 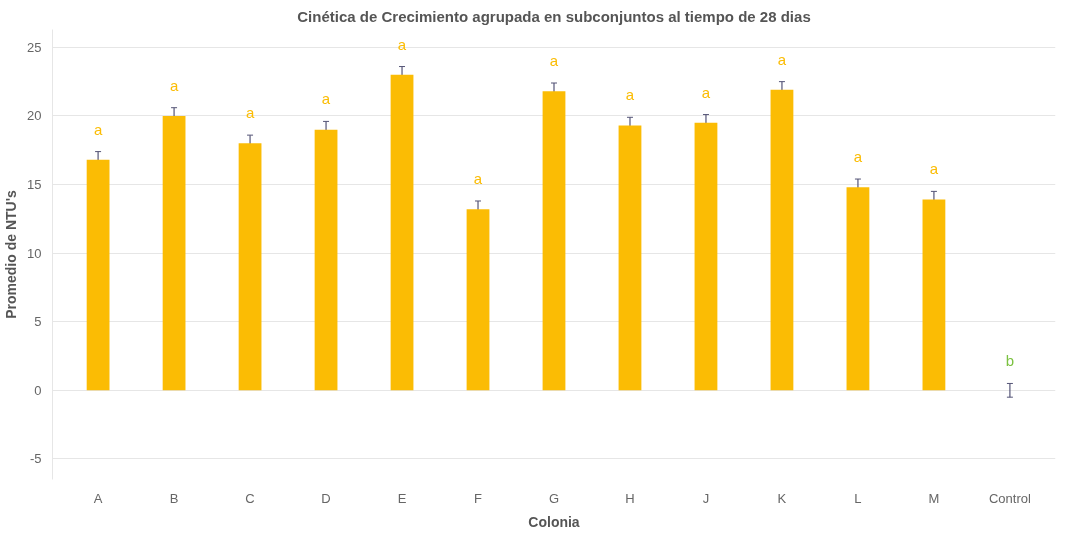 I want to click on y-tick-label: 15, so click(x=34, y=185).